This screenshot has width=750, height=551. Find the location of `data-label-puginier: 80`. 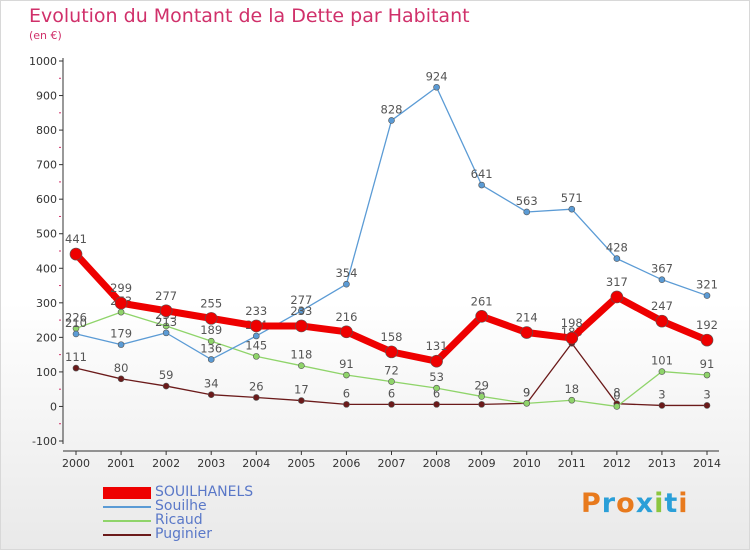

data-label-puginier: 80 is located at coordinates (121, 368).